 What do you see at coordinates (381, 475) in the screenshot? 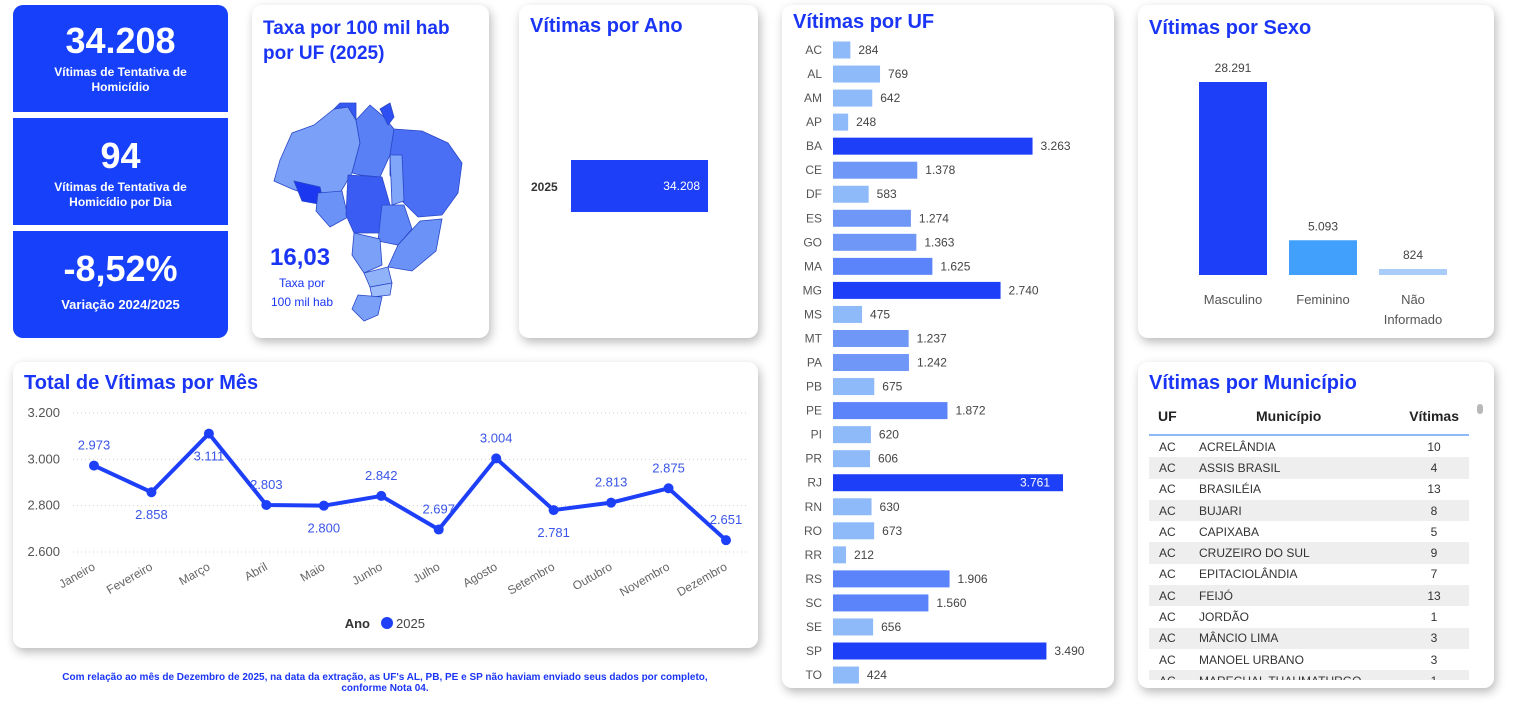
I see `month-data-label: 2.842` at bounding box center [381, 475].